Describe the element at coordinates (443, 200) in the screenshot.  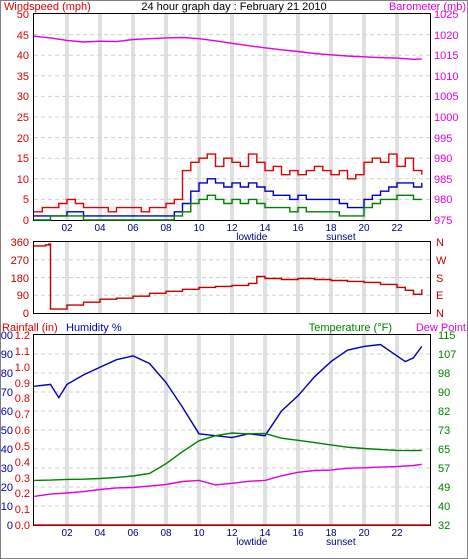
I see `tick-label: 980` at that location.